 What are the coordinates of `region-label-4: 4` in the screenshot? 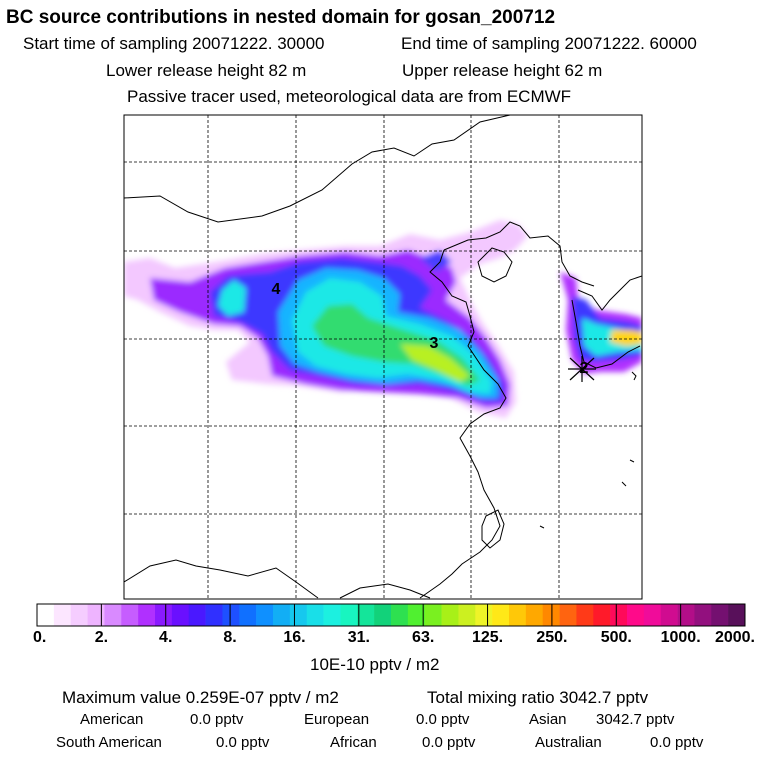 It's located at (276, 289).